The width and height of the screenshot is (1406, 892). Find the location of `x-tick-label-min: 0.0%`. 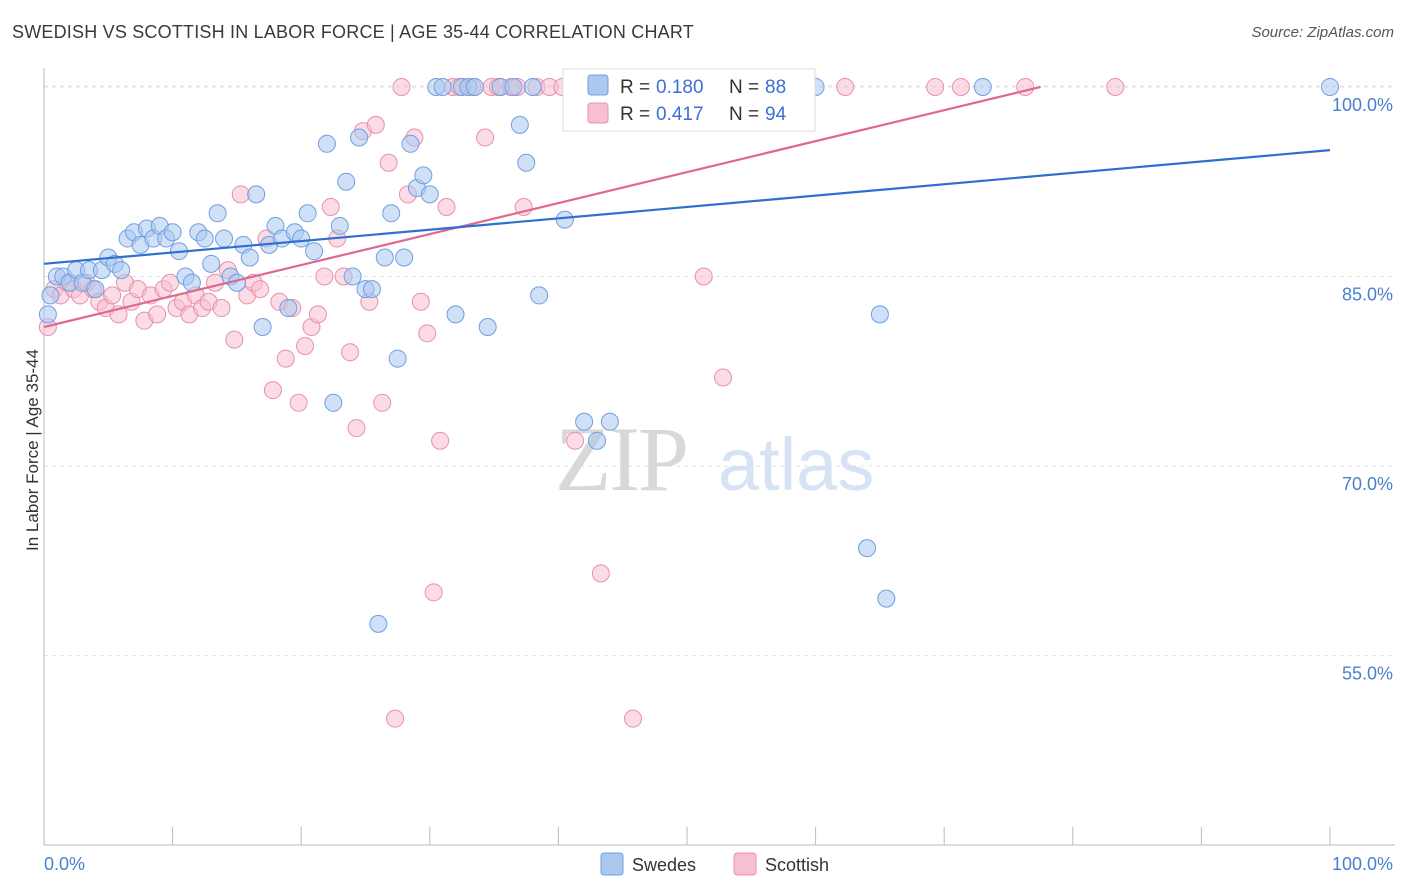

x-tick-label-min: 0.0% is located at coordinates (64, 864).